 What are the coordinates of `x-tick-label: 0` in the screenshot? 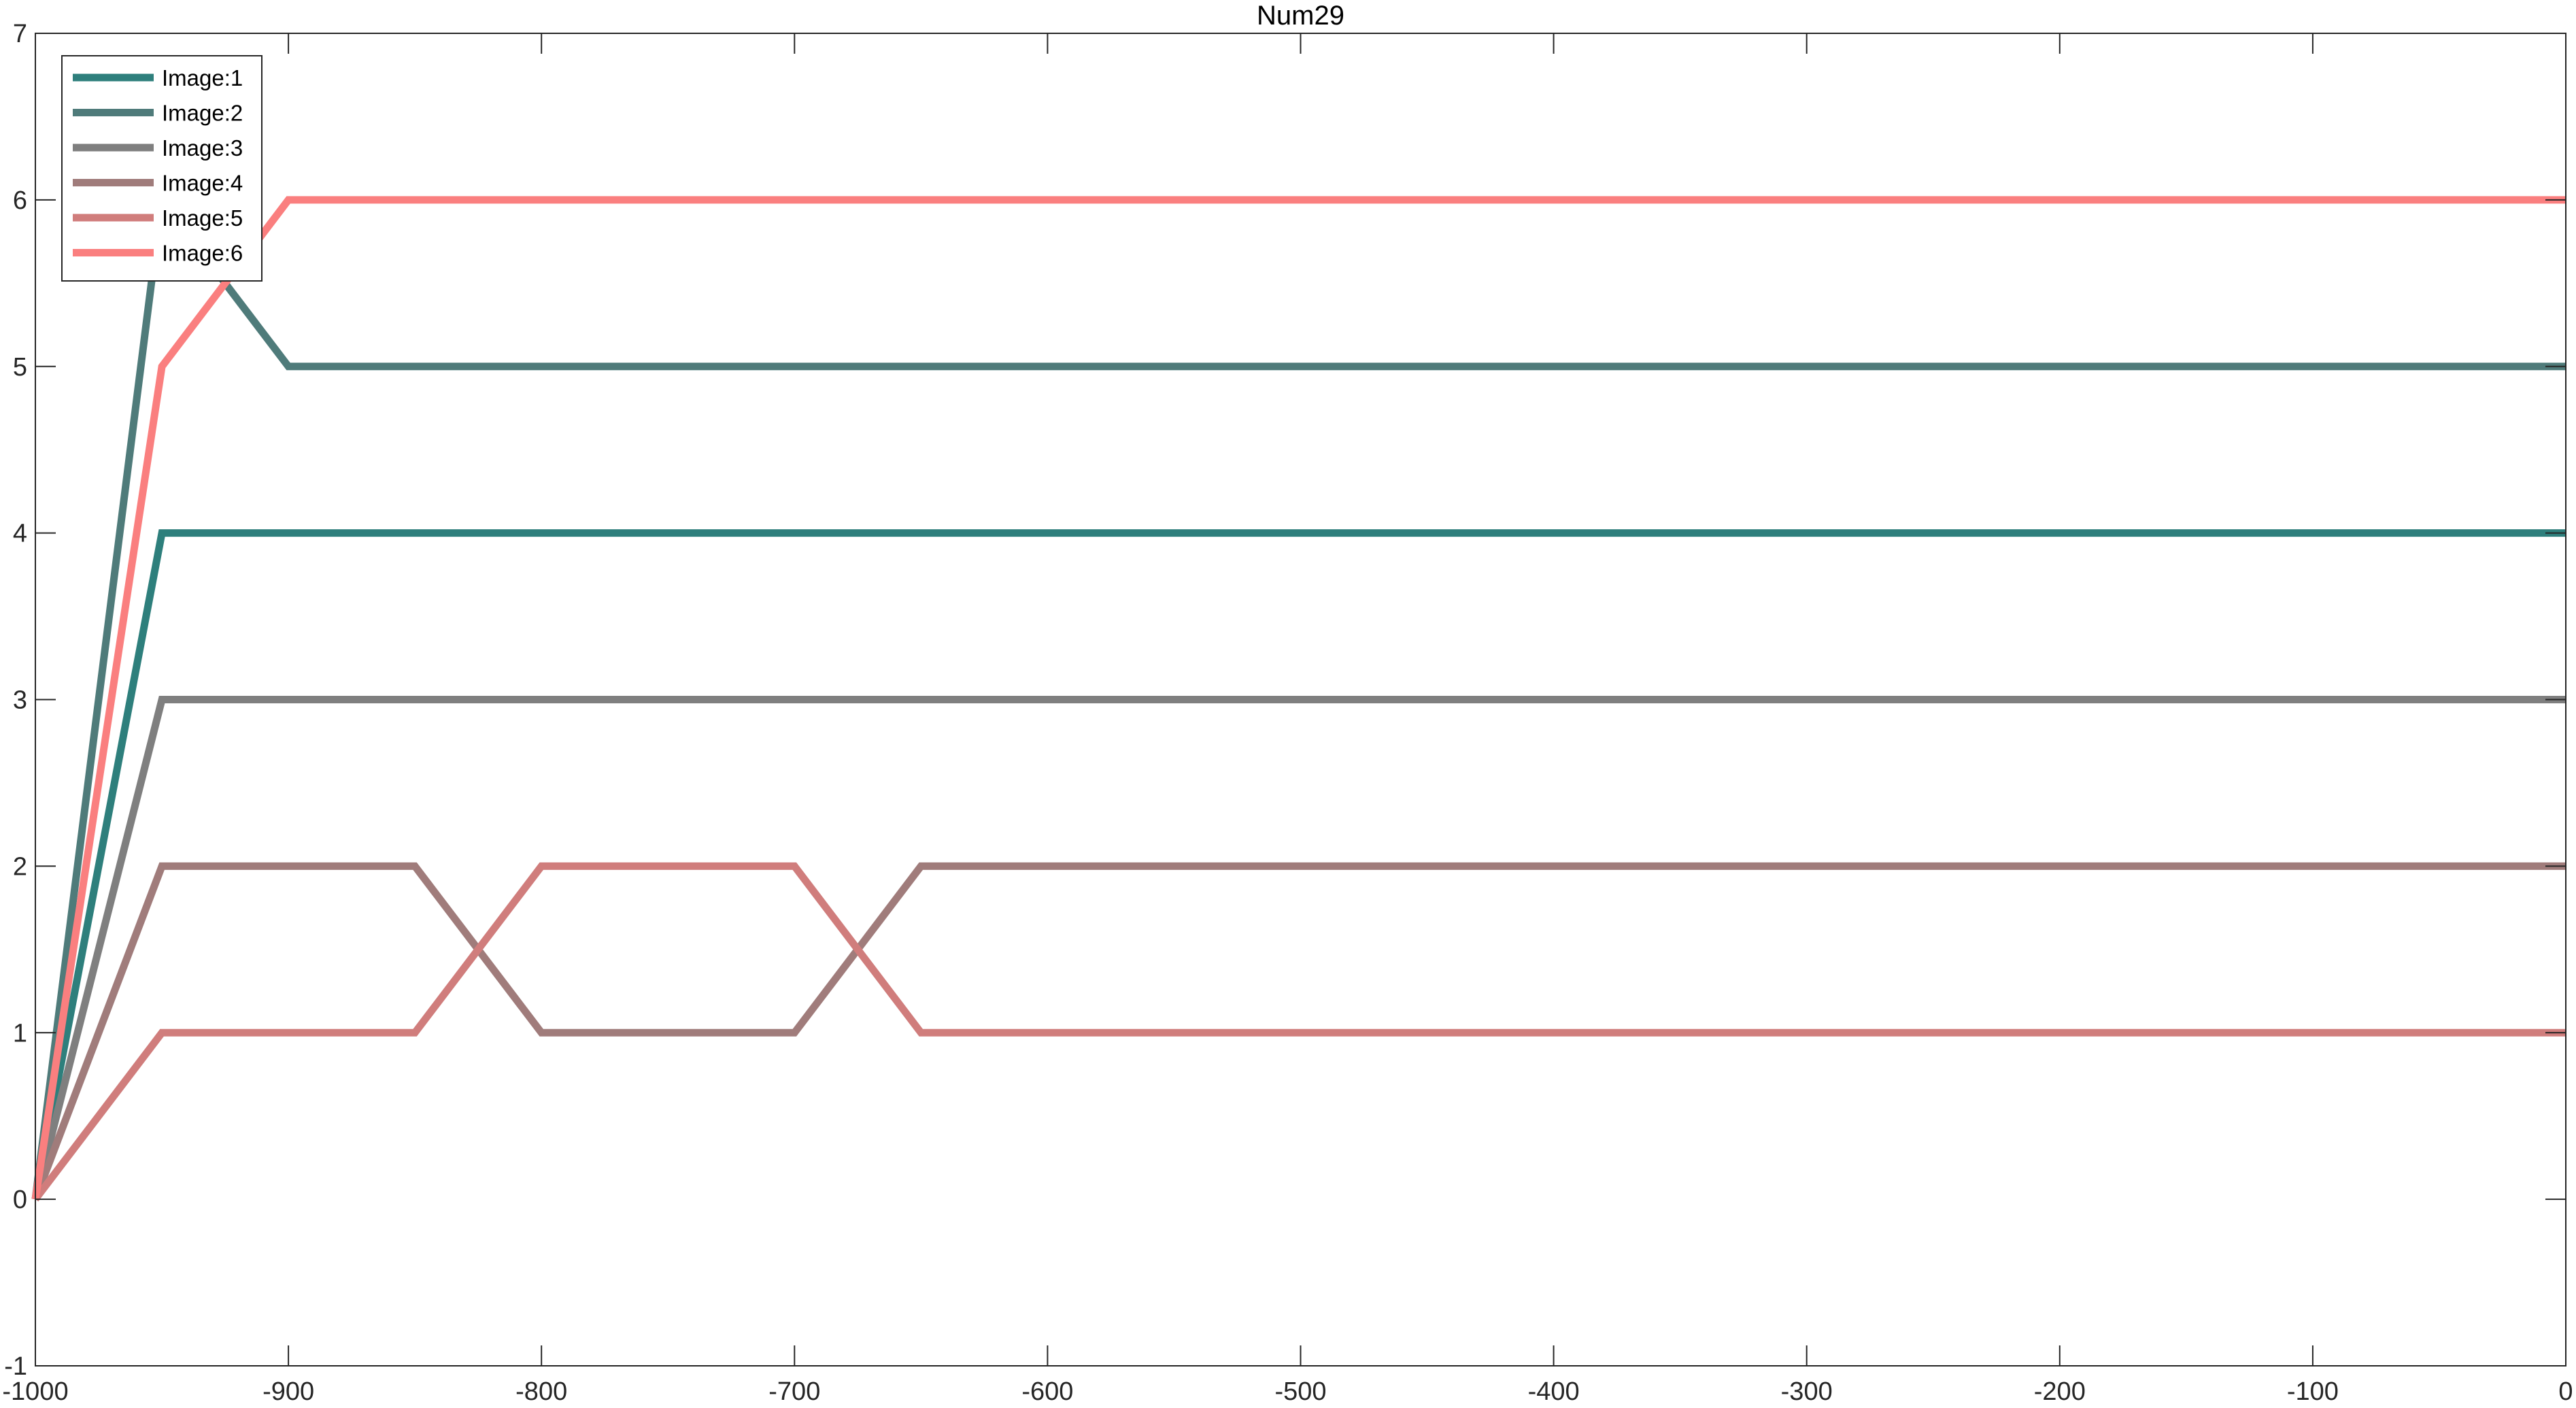 It's located at (2565, 1391).